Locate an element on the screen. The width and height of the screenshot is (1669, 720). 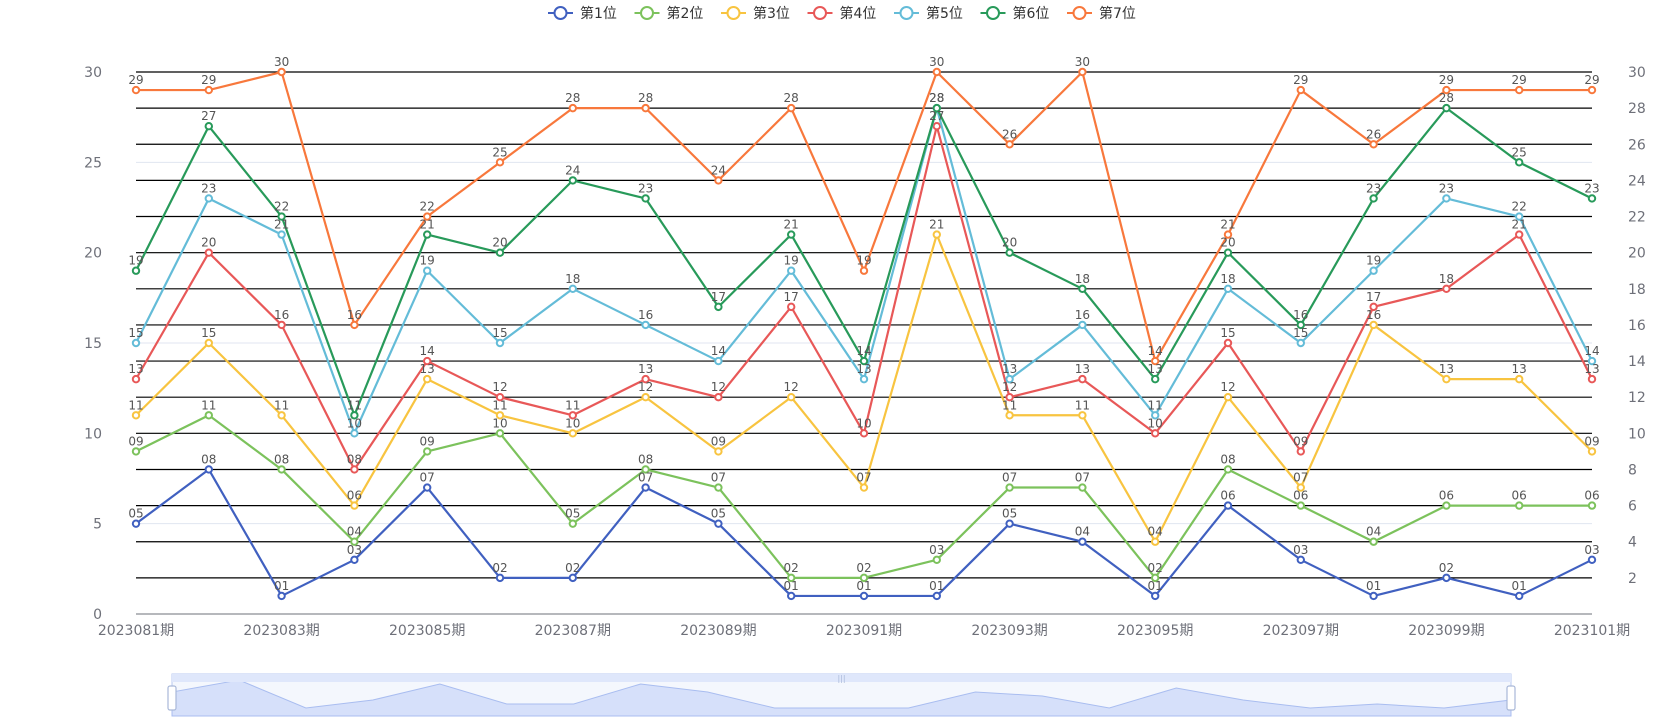
data-zoom-slider: ||| is located at coordinates (841, 695).